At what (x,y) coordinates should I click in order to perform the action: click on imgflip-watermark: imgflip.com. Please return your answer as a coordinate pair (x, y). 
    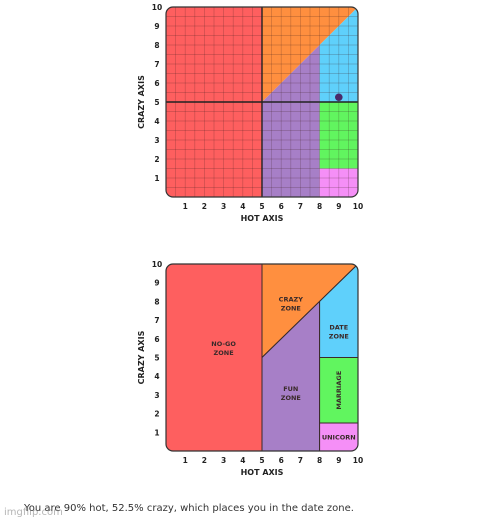
    Looking at the image, I should click on (33, 512).